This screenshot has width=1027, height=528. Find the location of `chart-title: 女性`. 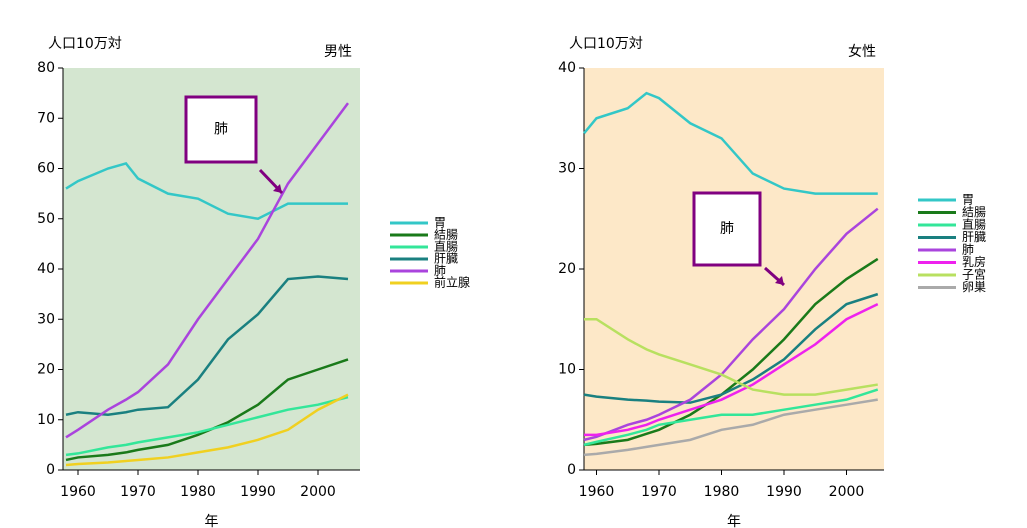

chart-title: 女性 is located at coordinates (862, 51).